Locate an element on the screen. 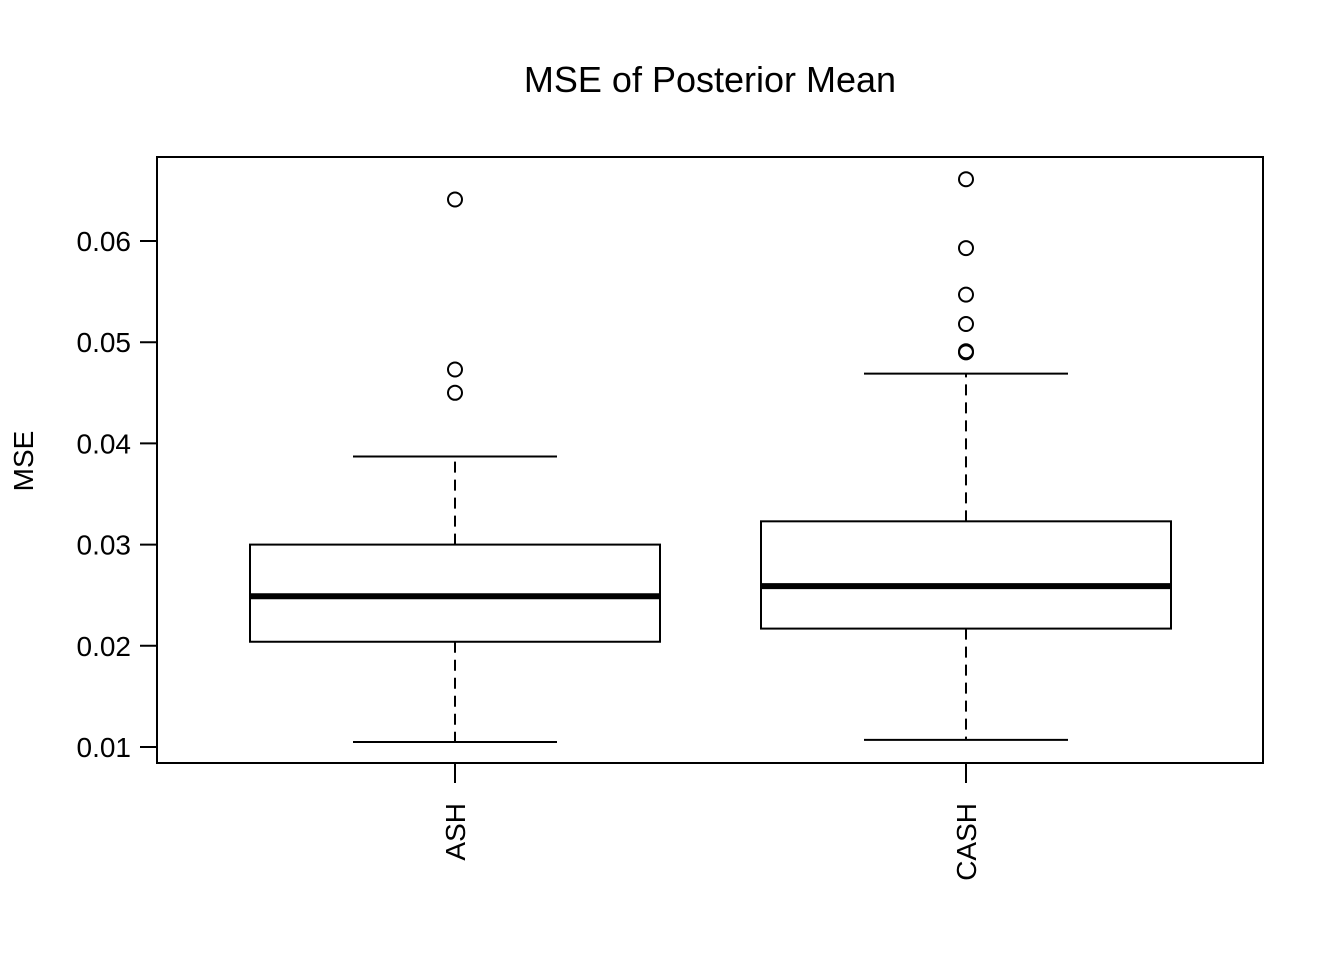 Image resolution: width=1344 pixels, height=960 pixels. chart-title: MSE of Posterior Mean is located at coordinates (710, 79).